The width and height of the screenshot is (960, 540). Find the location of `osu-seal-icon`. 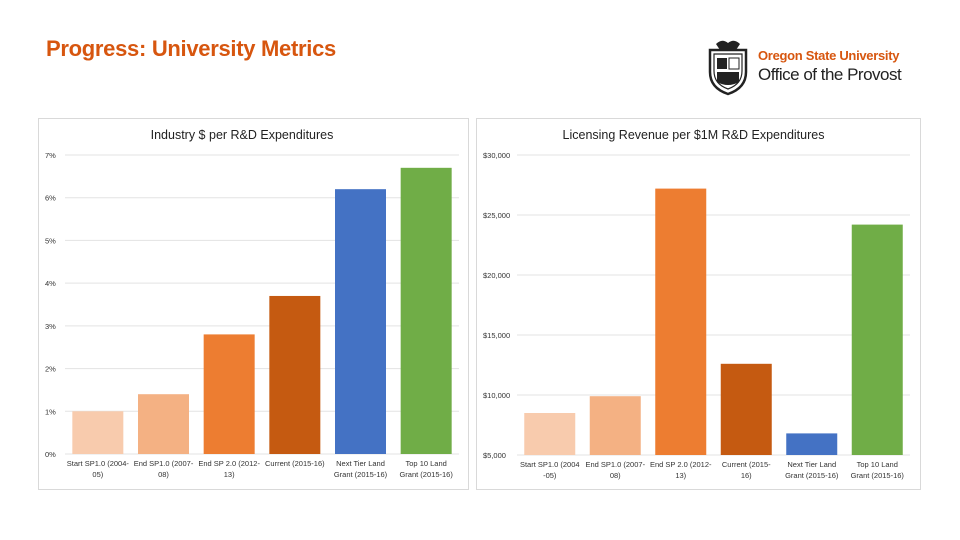

osu-seal-icon is located at coordinates (728, 68).